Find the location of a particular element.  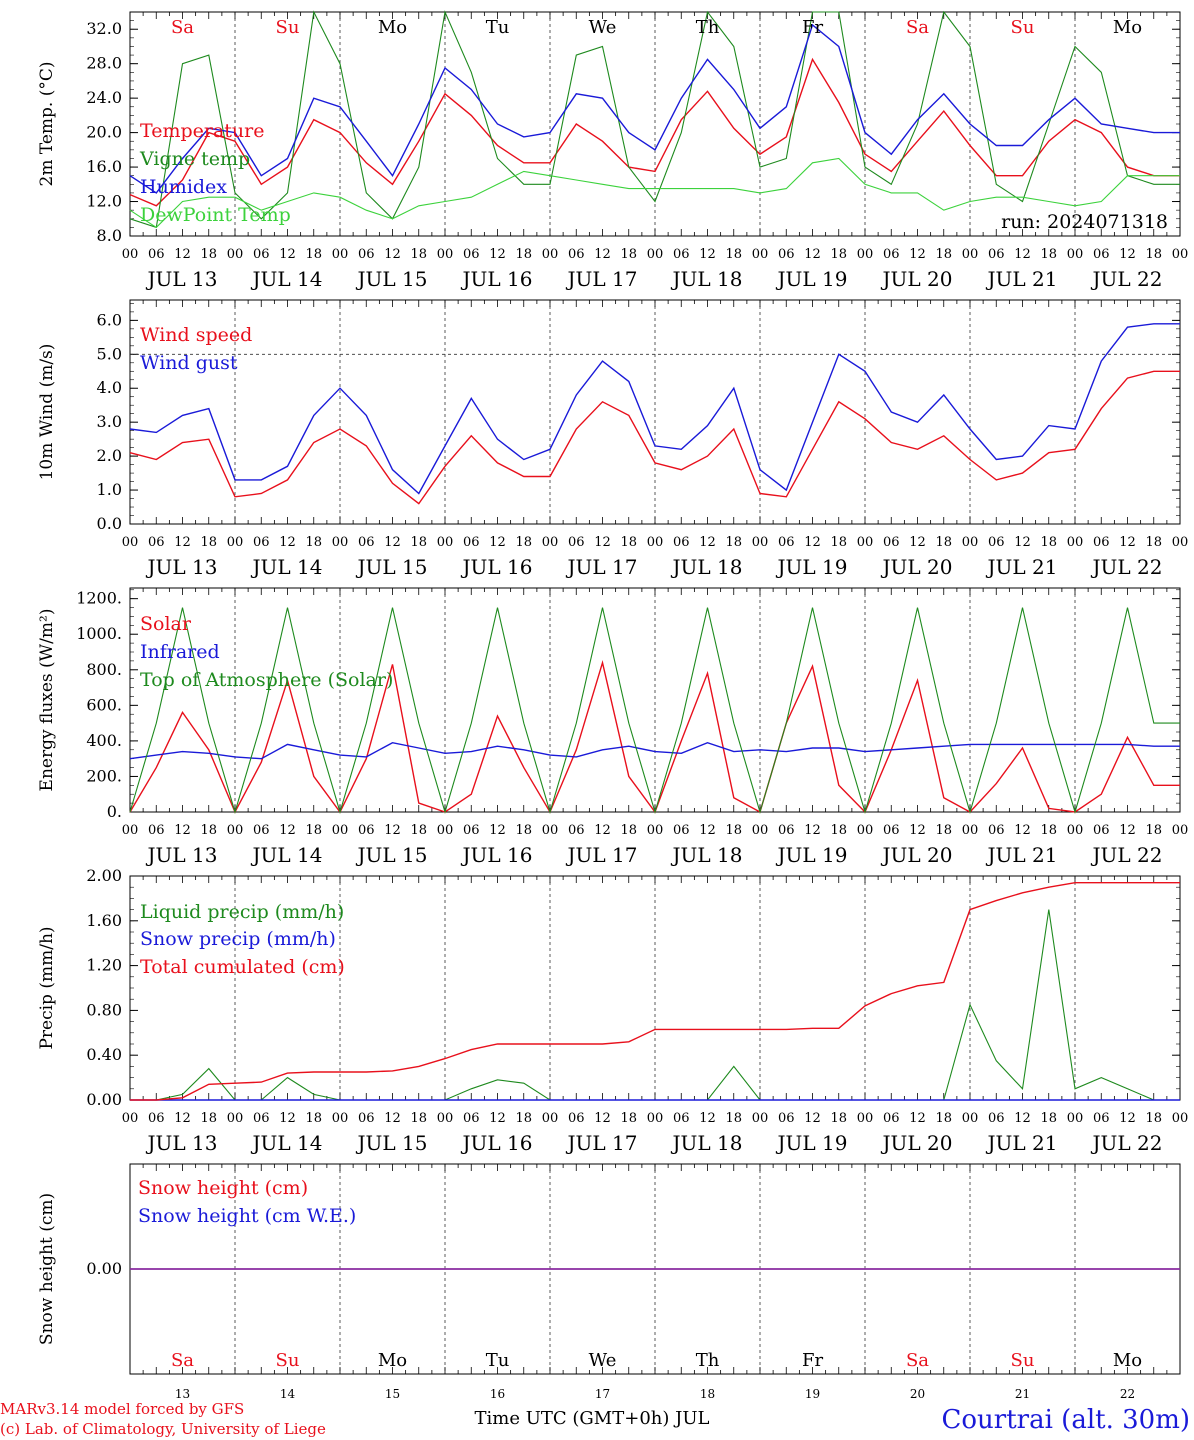

legend-entry: Snow height (cm W.E.) is located at coordinates (247, 1216).